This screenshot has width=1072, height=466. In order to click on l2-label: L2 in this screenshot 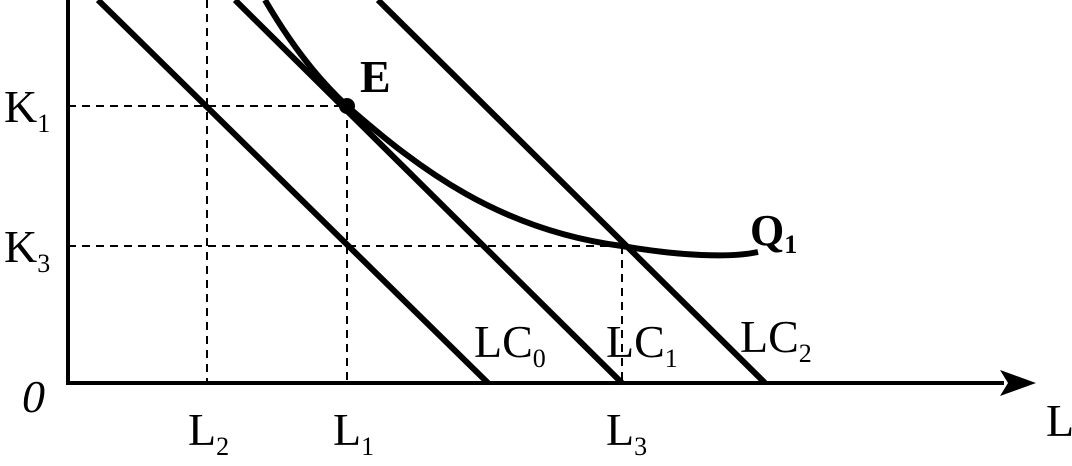, I will do `click(208, 432)`.